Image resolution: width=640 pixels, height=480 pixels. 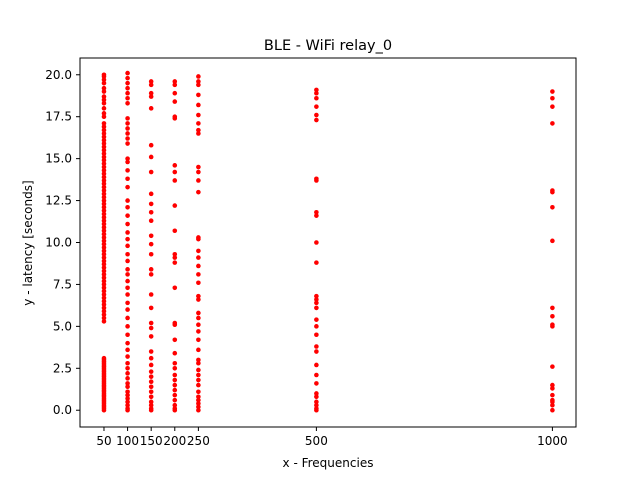 I want to click on y-axis-ticks: 0.0 2.5 5.0 7.5 10.0 12.5 15.0 17.5 20.0, so click(x=62, y=242).